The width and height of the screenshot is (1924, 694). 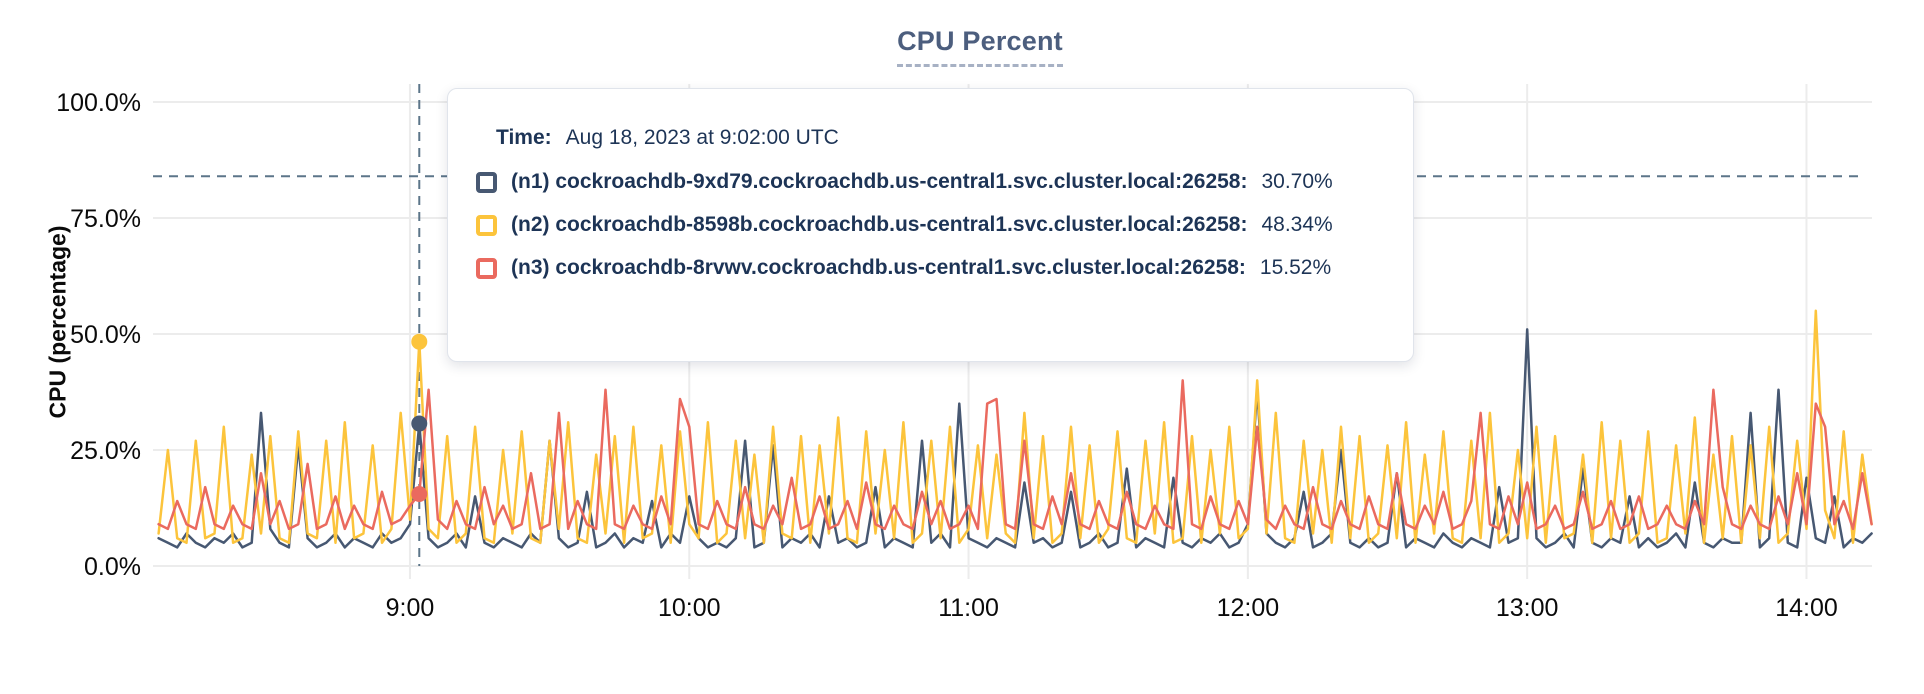 What do you see at coordinates (486, 225) in the screenshot?
I see `series-n2-swatch-icon` at bounding box center [486, 225].